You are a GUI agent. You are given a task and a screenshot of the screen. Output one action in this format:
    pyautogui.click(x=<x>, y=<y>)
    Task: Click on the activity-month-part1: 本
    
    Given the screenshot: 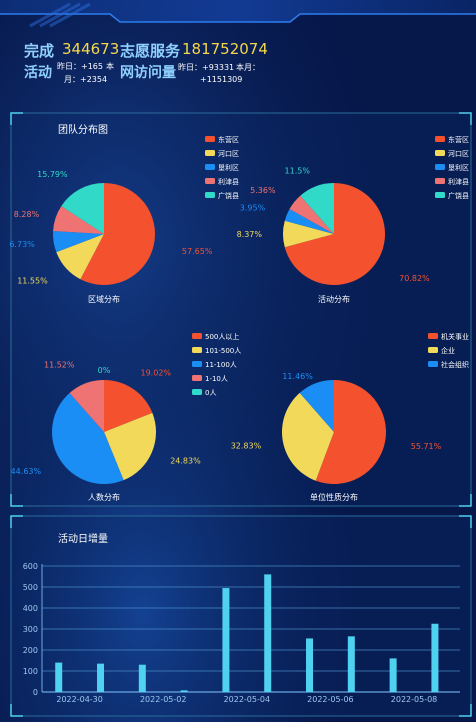 What is the action you would take?
    pyautogui.click(x=110, y=66)
    